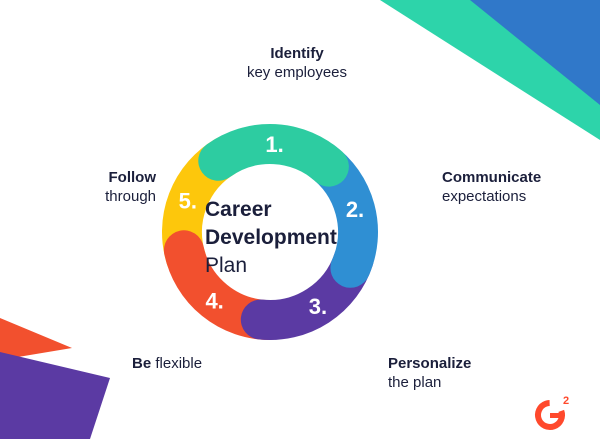  I want to click on step-label-4: Be flexible, so click(167, 363).